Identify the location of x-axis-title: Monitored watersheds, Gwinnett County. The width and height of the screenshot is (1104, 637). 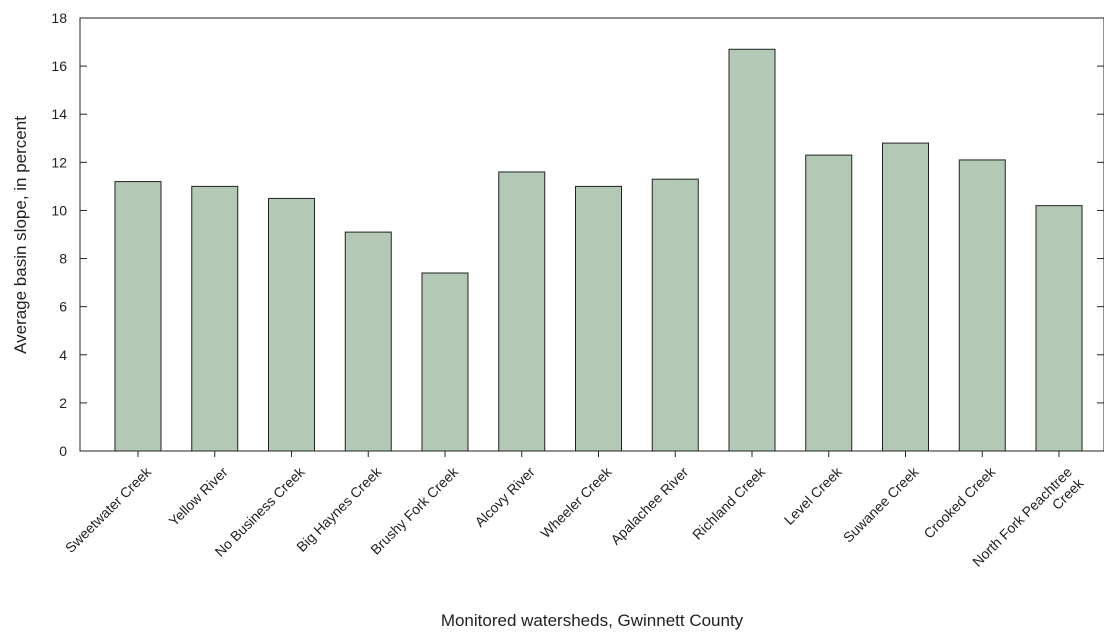
(592, 620).